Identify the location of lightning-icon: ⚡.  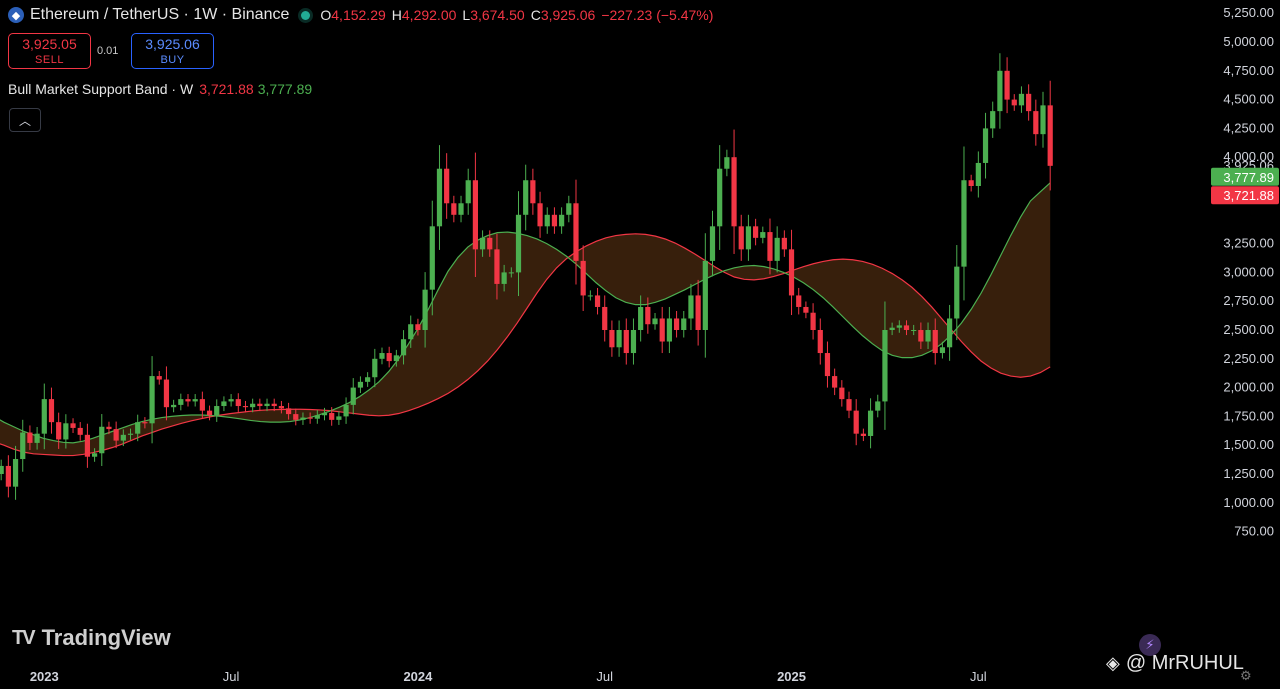
(1150, 645).